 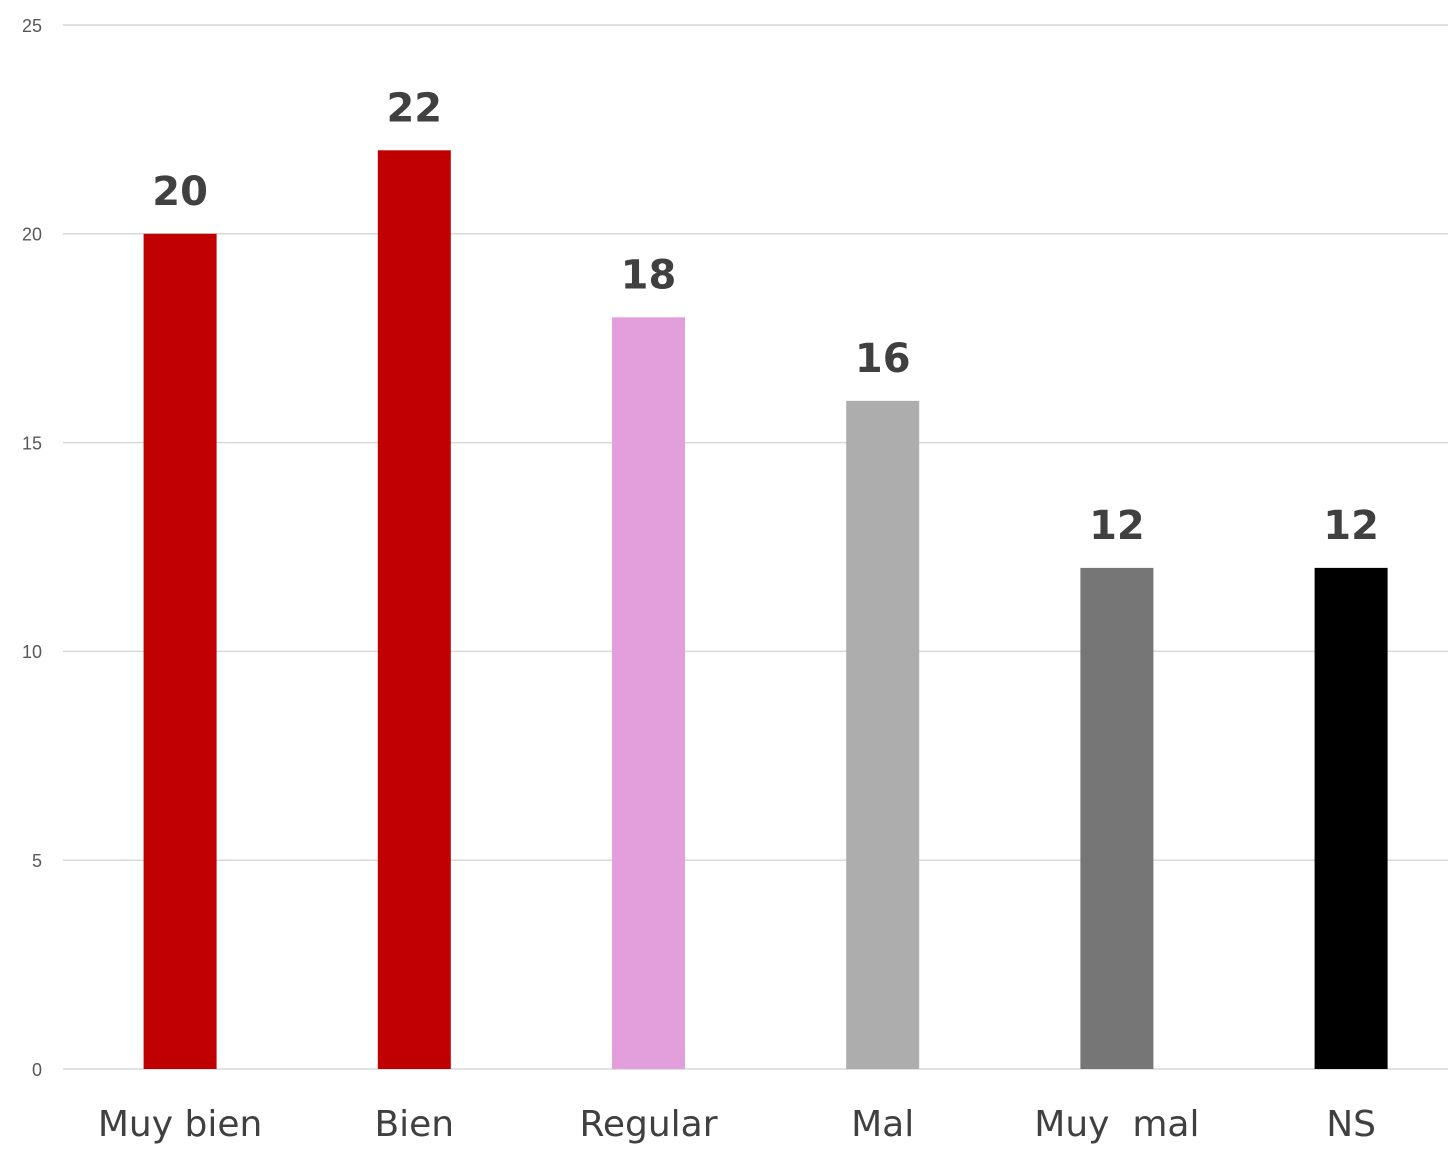 I want to click on y-tick-label: 5, so click(x=37, y=861).